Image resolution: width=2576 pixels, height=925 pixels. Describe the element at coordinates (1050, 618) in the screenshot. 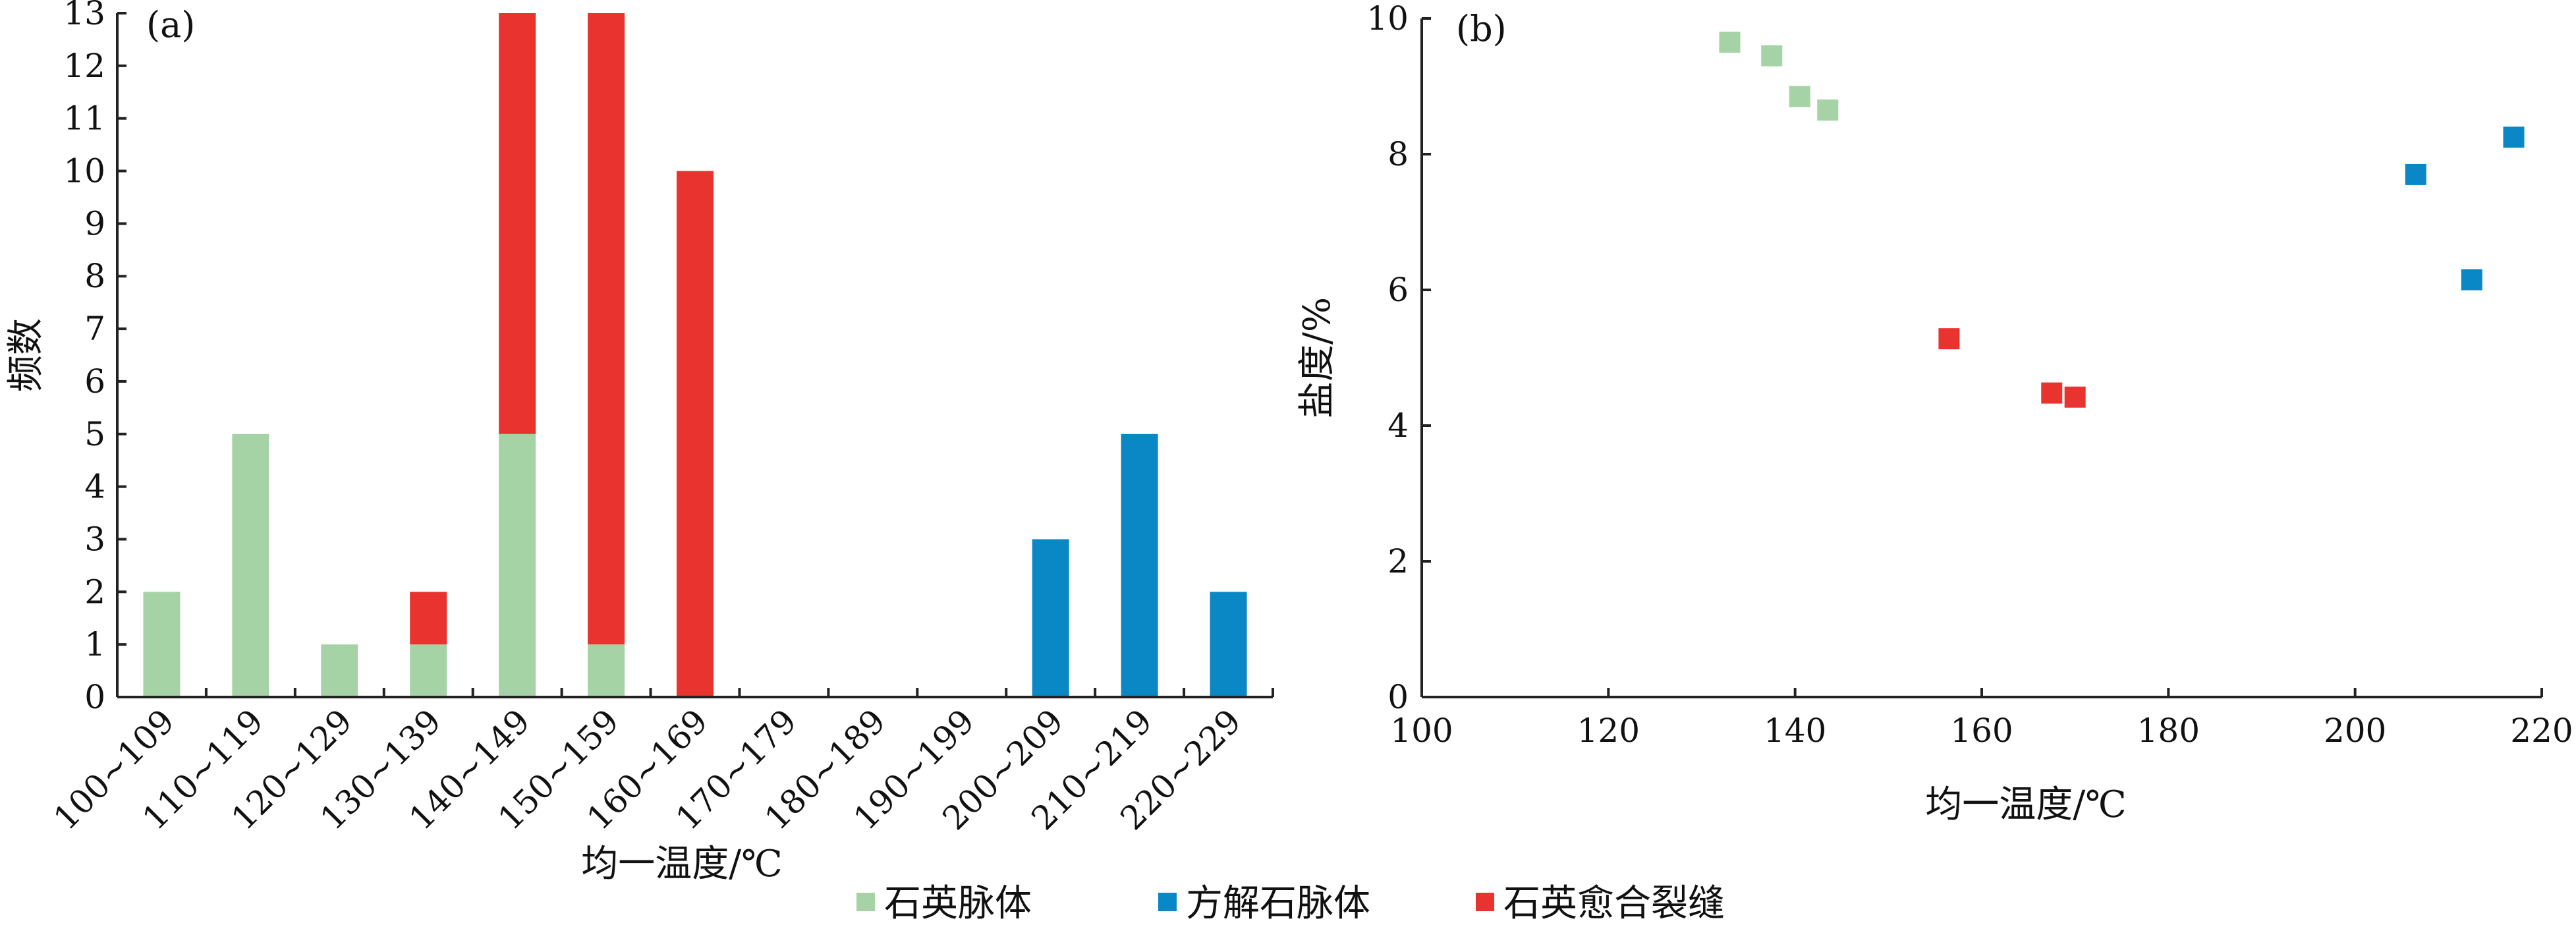

I see `bar-200~209-series-1` at that location.